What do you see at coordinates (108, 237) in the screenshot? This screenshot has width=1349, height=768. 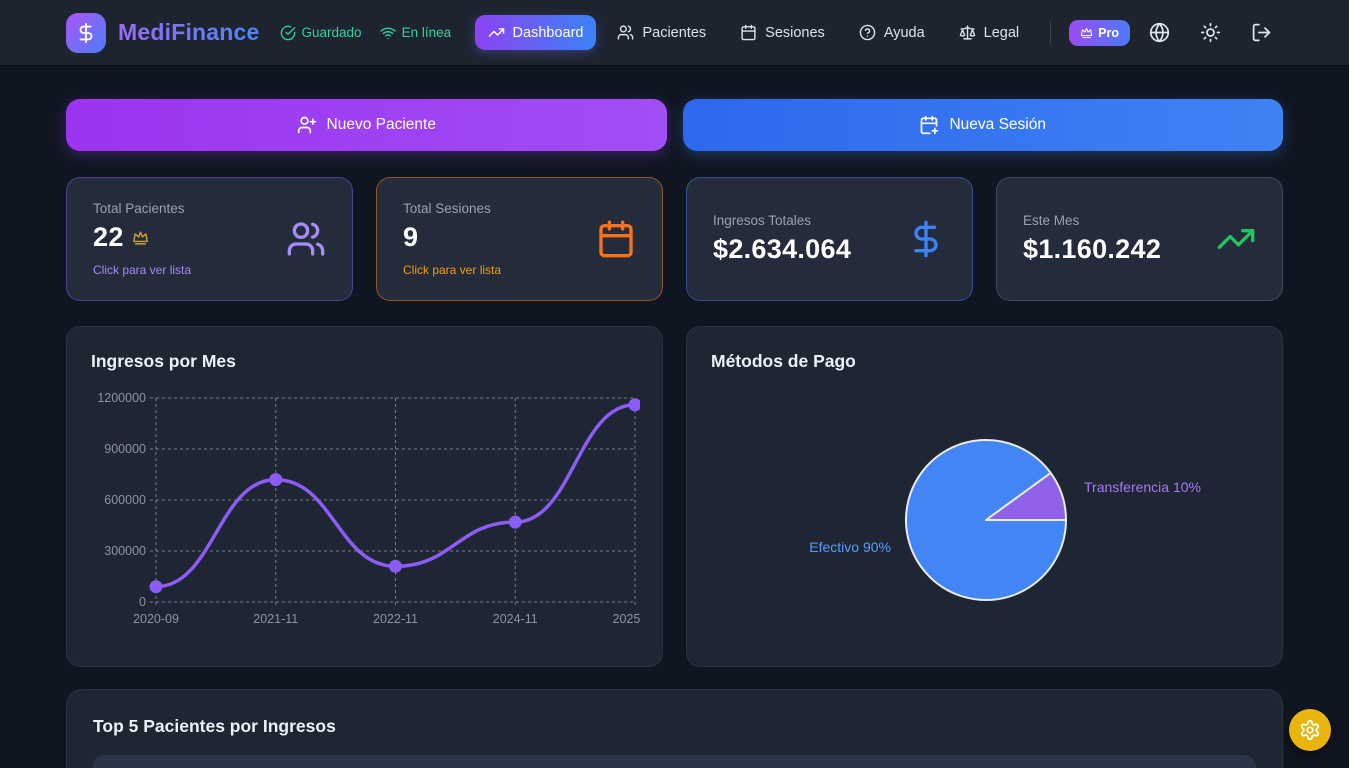 I see `stat-value: 22` at bounding box center [108, 237].